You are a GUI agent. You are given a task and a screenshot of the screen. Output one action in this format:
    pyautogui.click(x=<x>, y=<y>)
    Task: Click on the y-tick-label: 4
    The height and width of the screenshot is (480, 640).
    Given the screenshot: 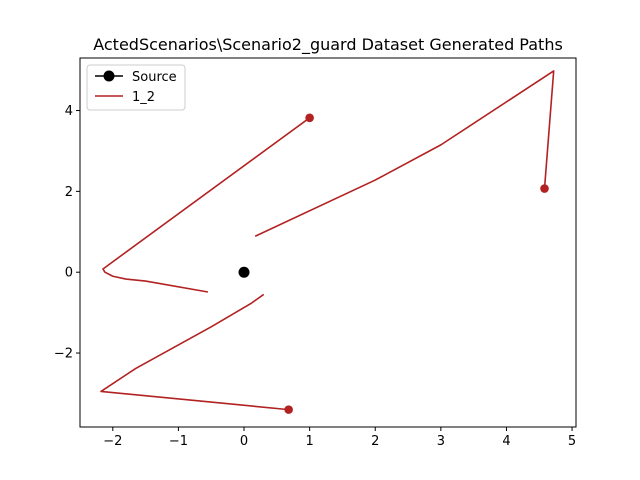 What is the action you would take?
    pyautogui.click(x=69, y=111)
    